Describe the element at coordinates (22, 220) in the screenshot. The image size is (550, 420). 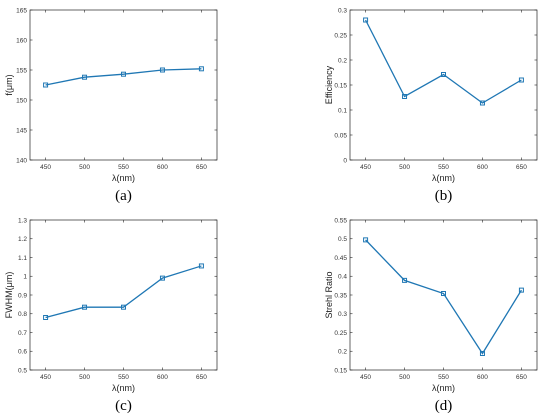
I see `y-tick-label: 1.3` at that location.